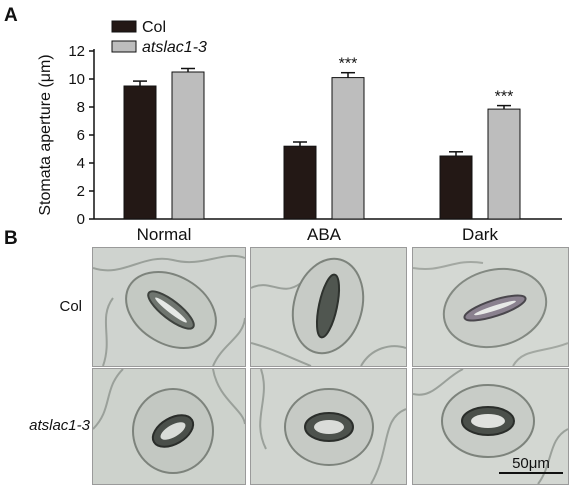 Image resolution: width=569 pixels, height=486 pixels. I want to click on bar-Col-Dark, so click(456, 187).